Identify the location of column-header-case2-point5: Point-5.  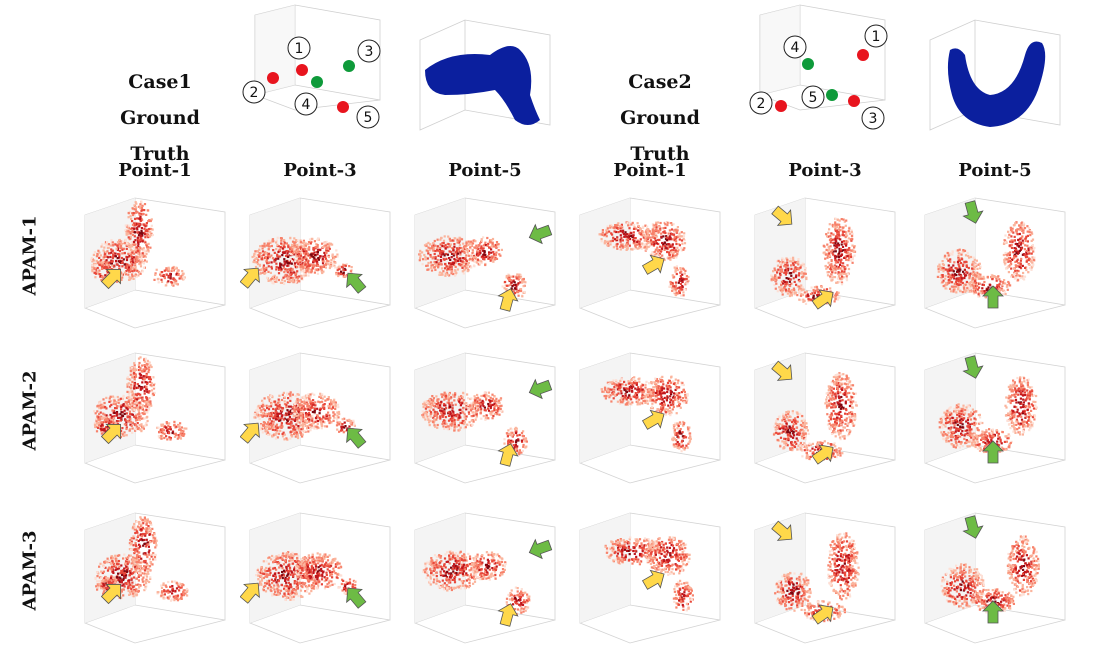
(995, 170).